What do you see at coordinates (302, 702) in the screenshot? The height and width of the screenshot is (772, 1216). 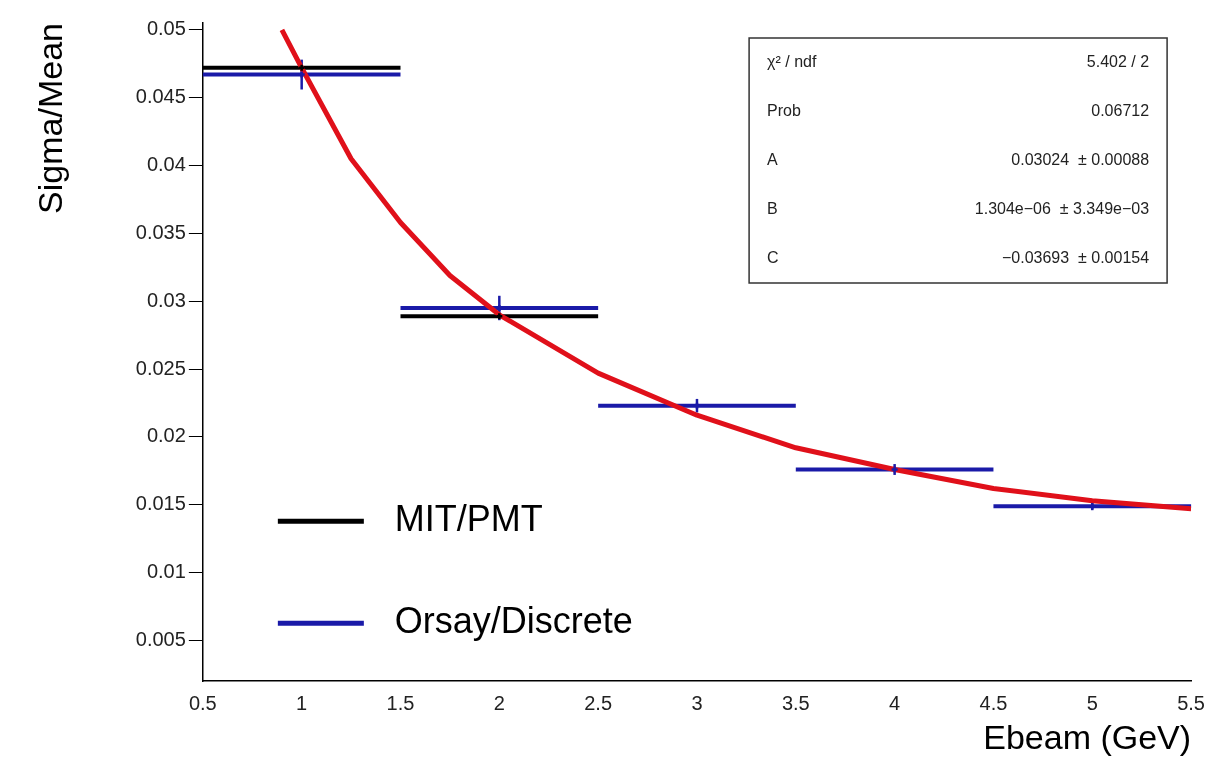 I see `x-tick-label: 1` at bounding box center [302, 702].